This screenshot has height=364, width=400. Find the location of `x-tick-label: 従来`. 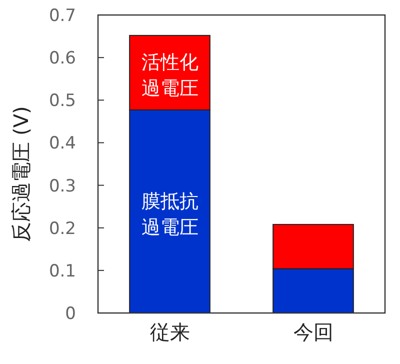

x-tick-label: 従来 is located at coordinates (170, 332).